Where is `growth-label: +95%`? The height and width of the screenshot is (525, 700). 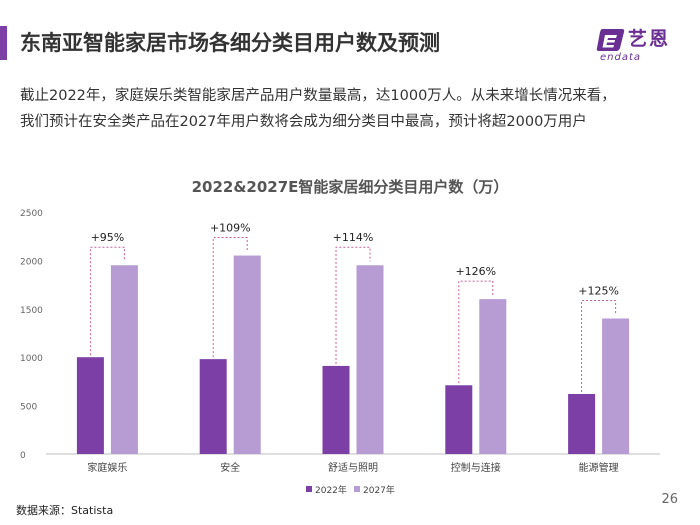
growth-label: +95% is located at coordinates (108, 237).